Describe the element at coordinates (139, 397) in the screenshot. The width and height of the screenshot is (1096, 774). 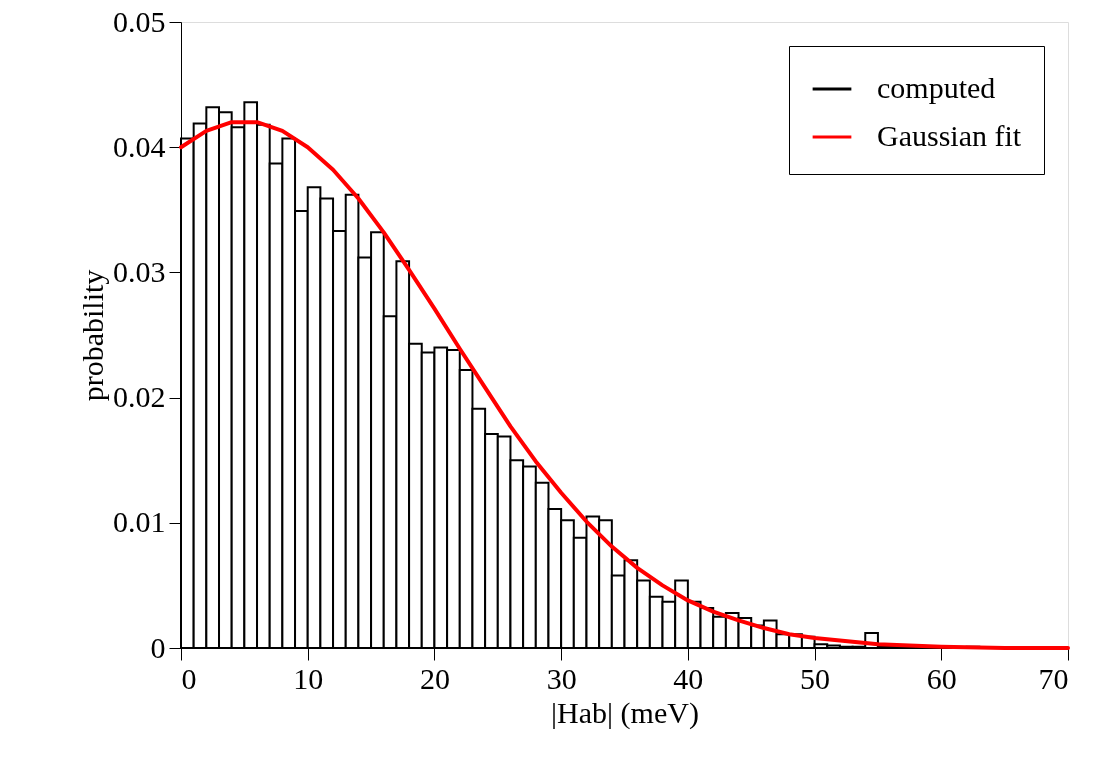
I see `y-tick-label: 0.02` at that location.